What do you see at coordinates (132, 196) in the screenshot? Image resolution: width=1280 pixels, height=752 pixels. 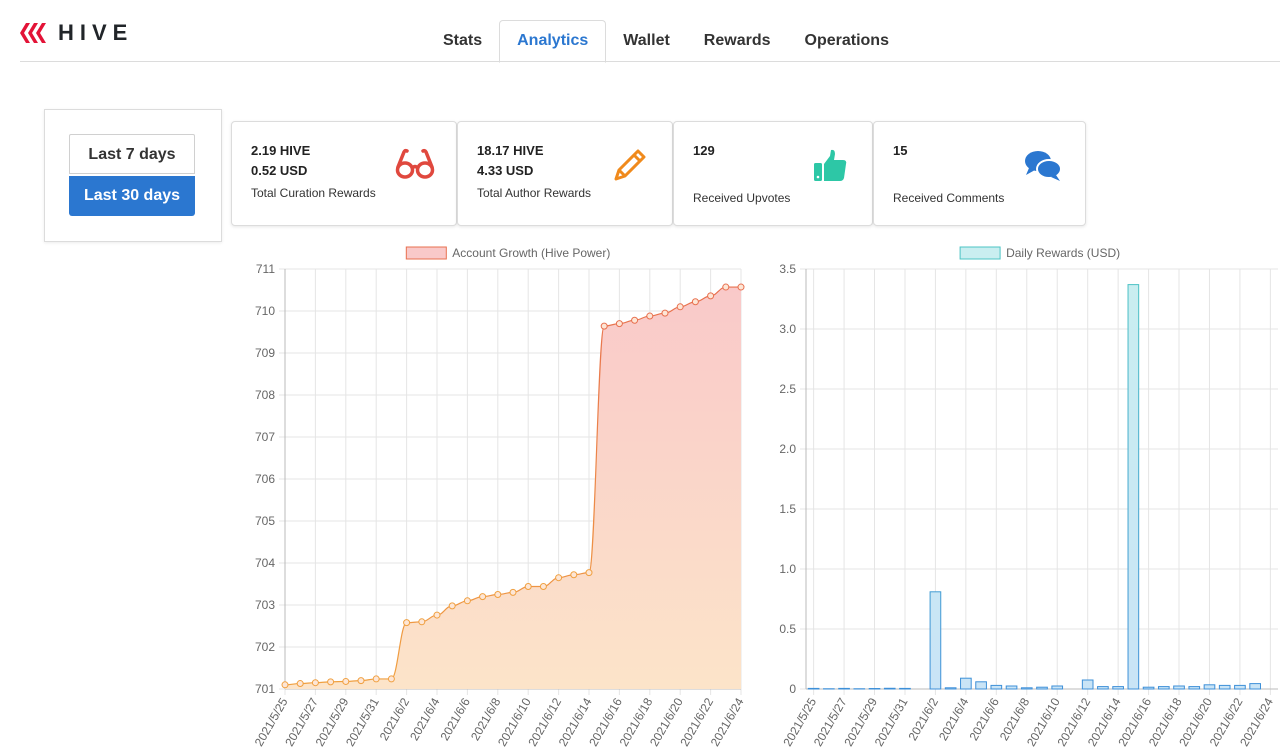 I see `last-30-days-button: Last 30 days` at bounding box center [132, 196].